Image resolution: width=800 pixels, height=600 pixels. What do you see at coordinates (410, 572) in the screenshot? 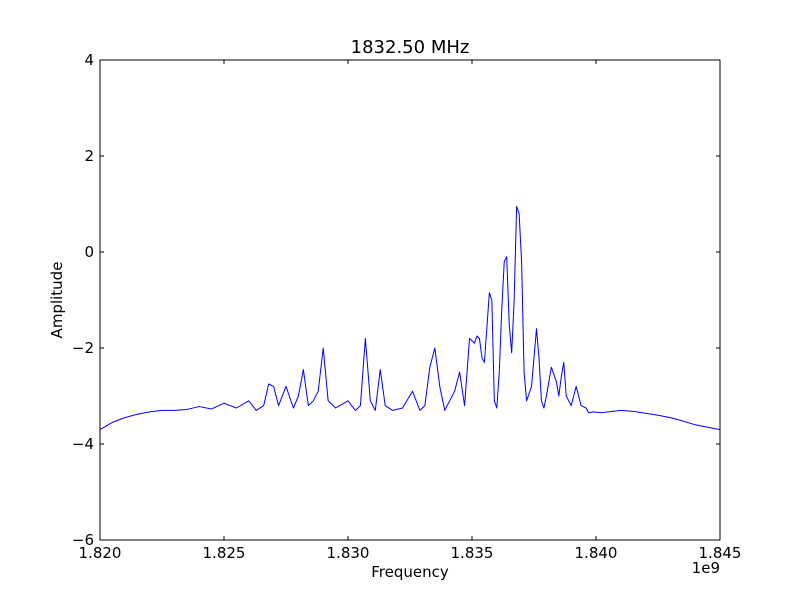
I see `x-axis-label: Frequency` at bounding box center [410, 572].